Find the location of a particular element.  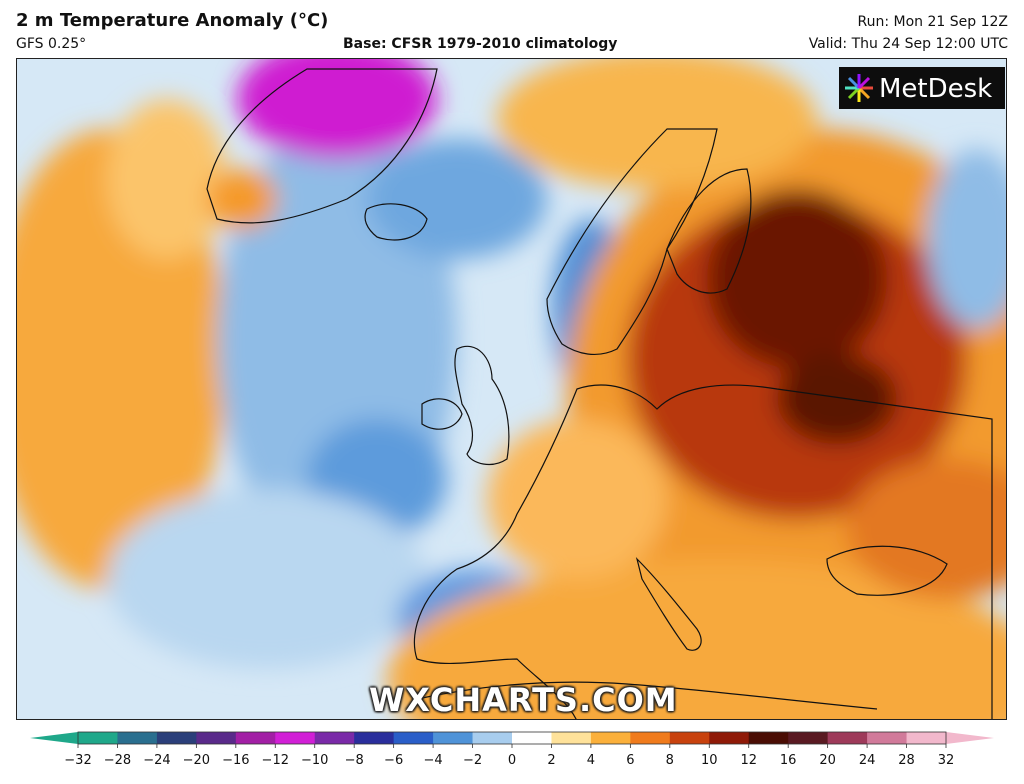

logo-text: MetDesk is located at coordinates (935, 89).